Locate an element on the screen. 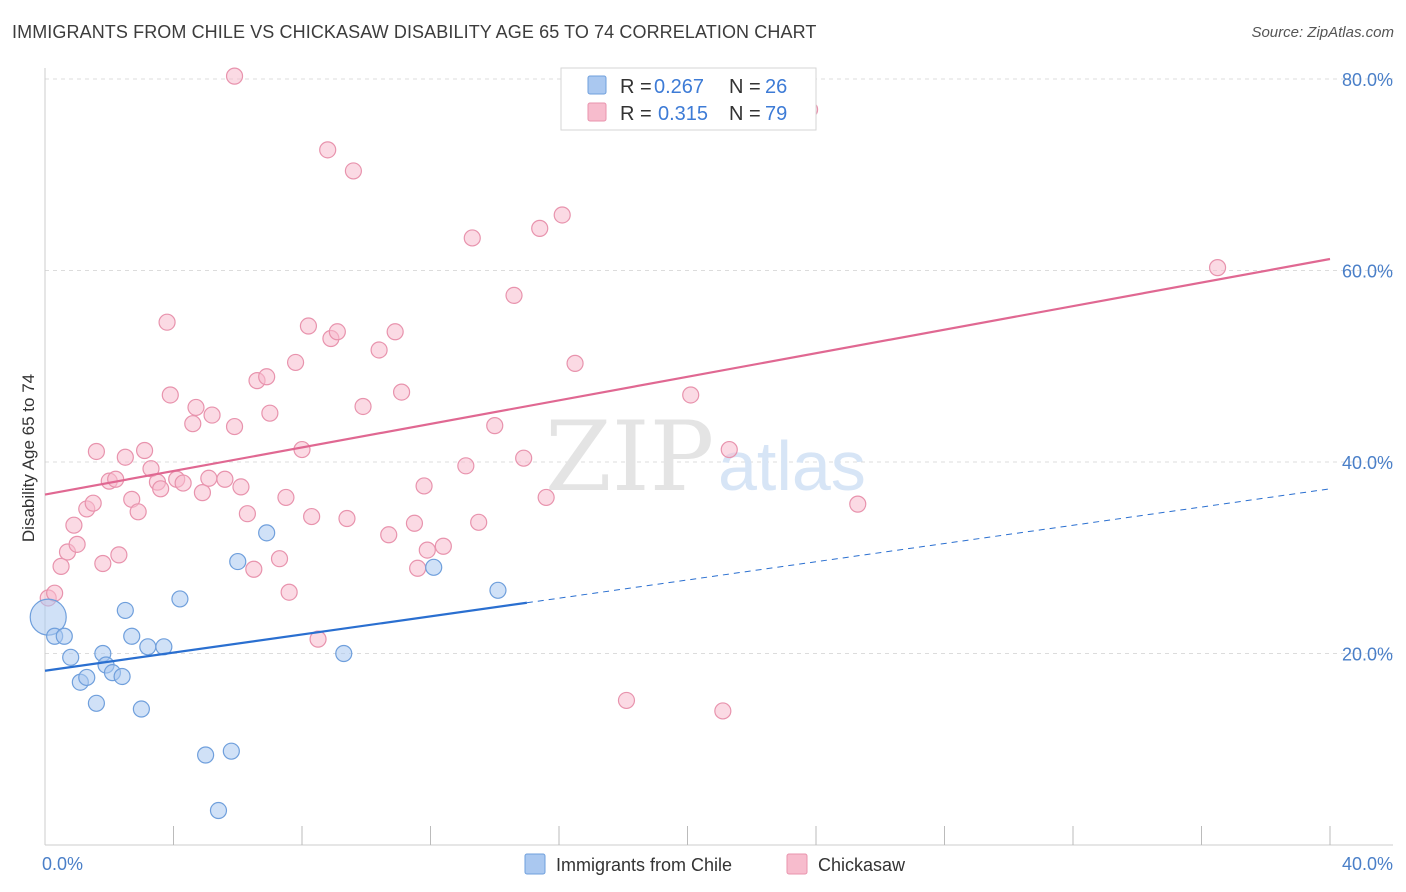 The height and width of the screenshot is (892, 1406). y-tick-label: 80.0% is located at coordinates (1367, 80).